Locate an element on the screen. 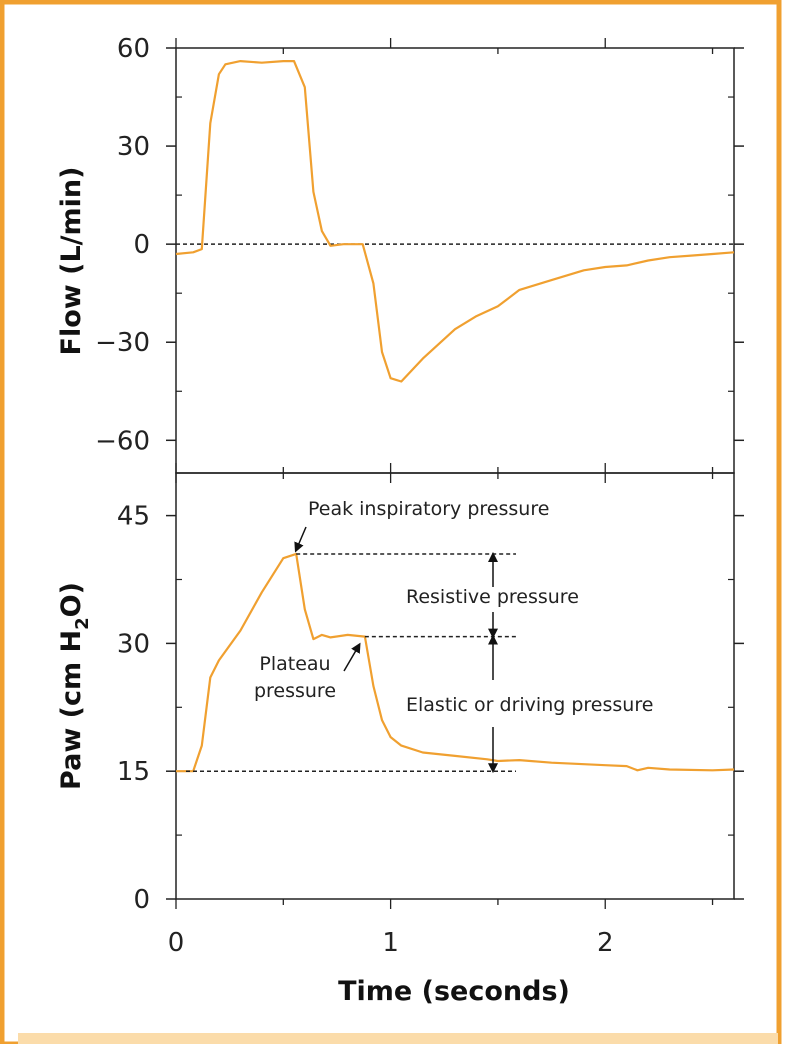  flow-ytick-label: −60 is located at coordinates (122, 441).